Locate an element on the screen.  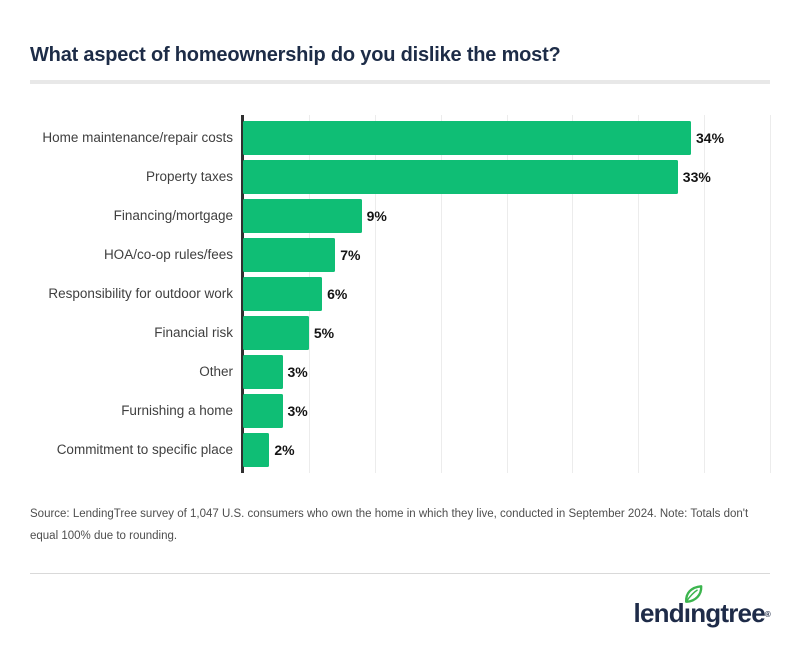
leaf-icon is located at coordinates (693, 594).